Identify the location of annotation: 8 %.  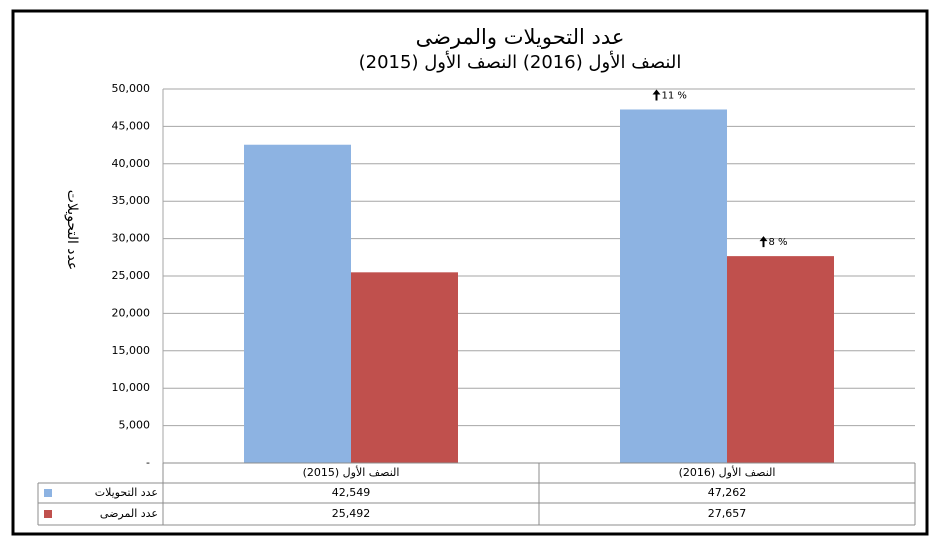
(778, 242).